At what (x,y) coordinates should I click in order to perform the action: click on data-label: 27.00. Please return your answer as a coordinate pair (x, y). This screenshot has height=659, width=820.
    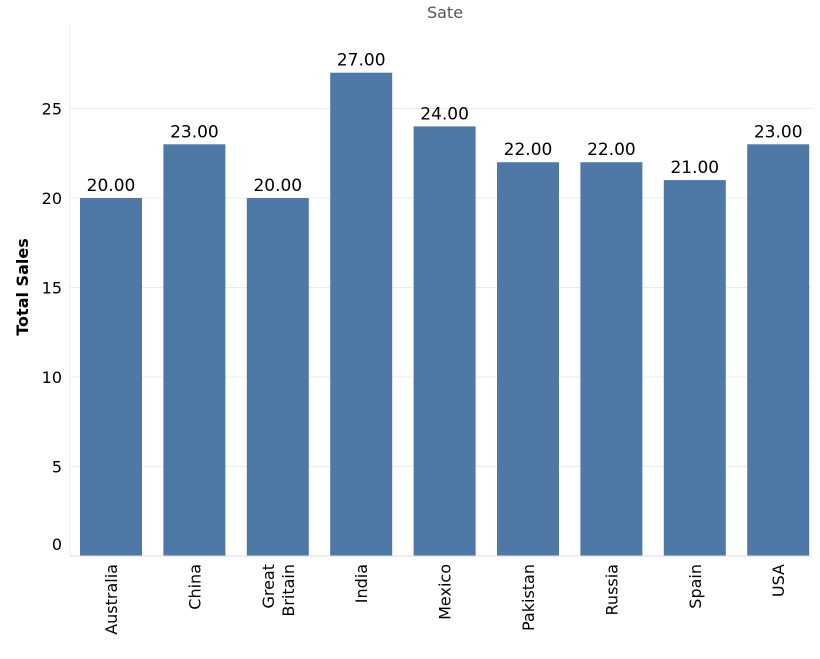
    Looking at the image, I should click on (361, 61).